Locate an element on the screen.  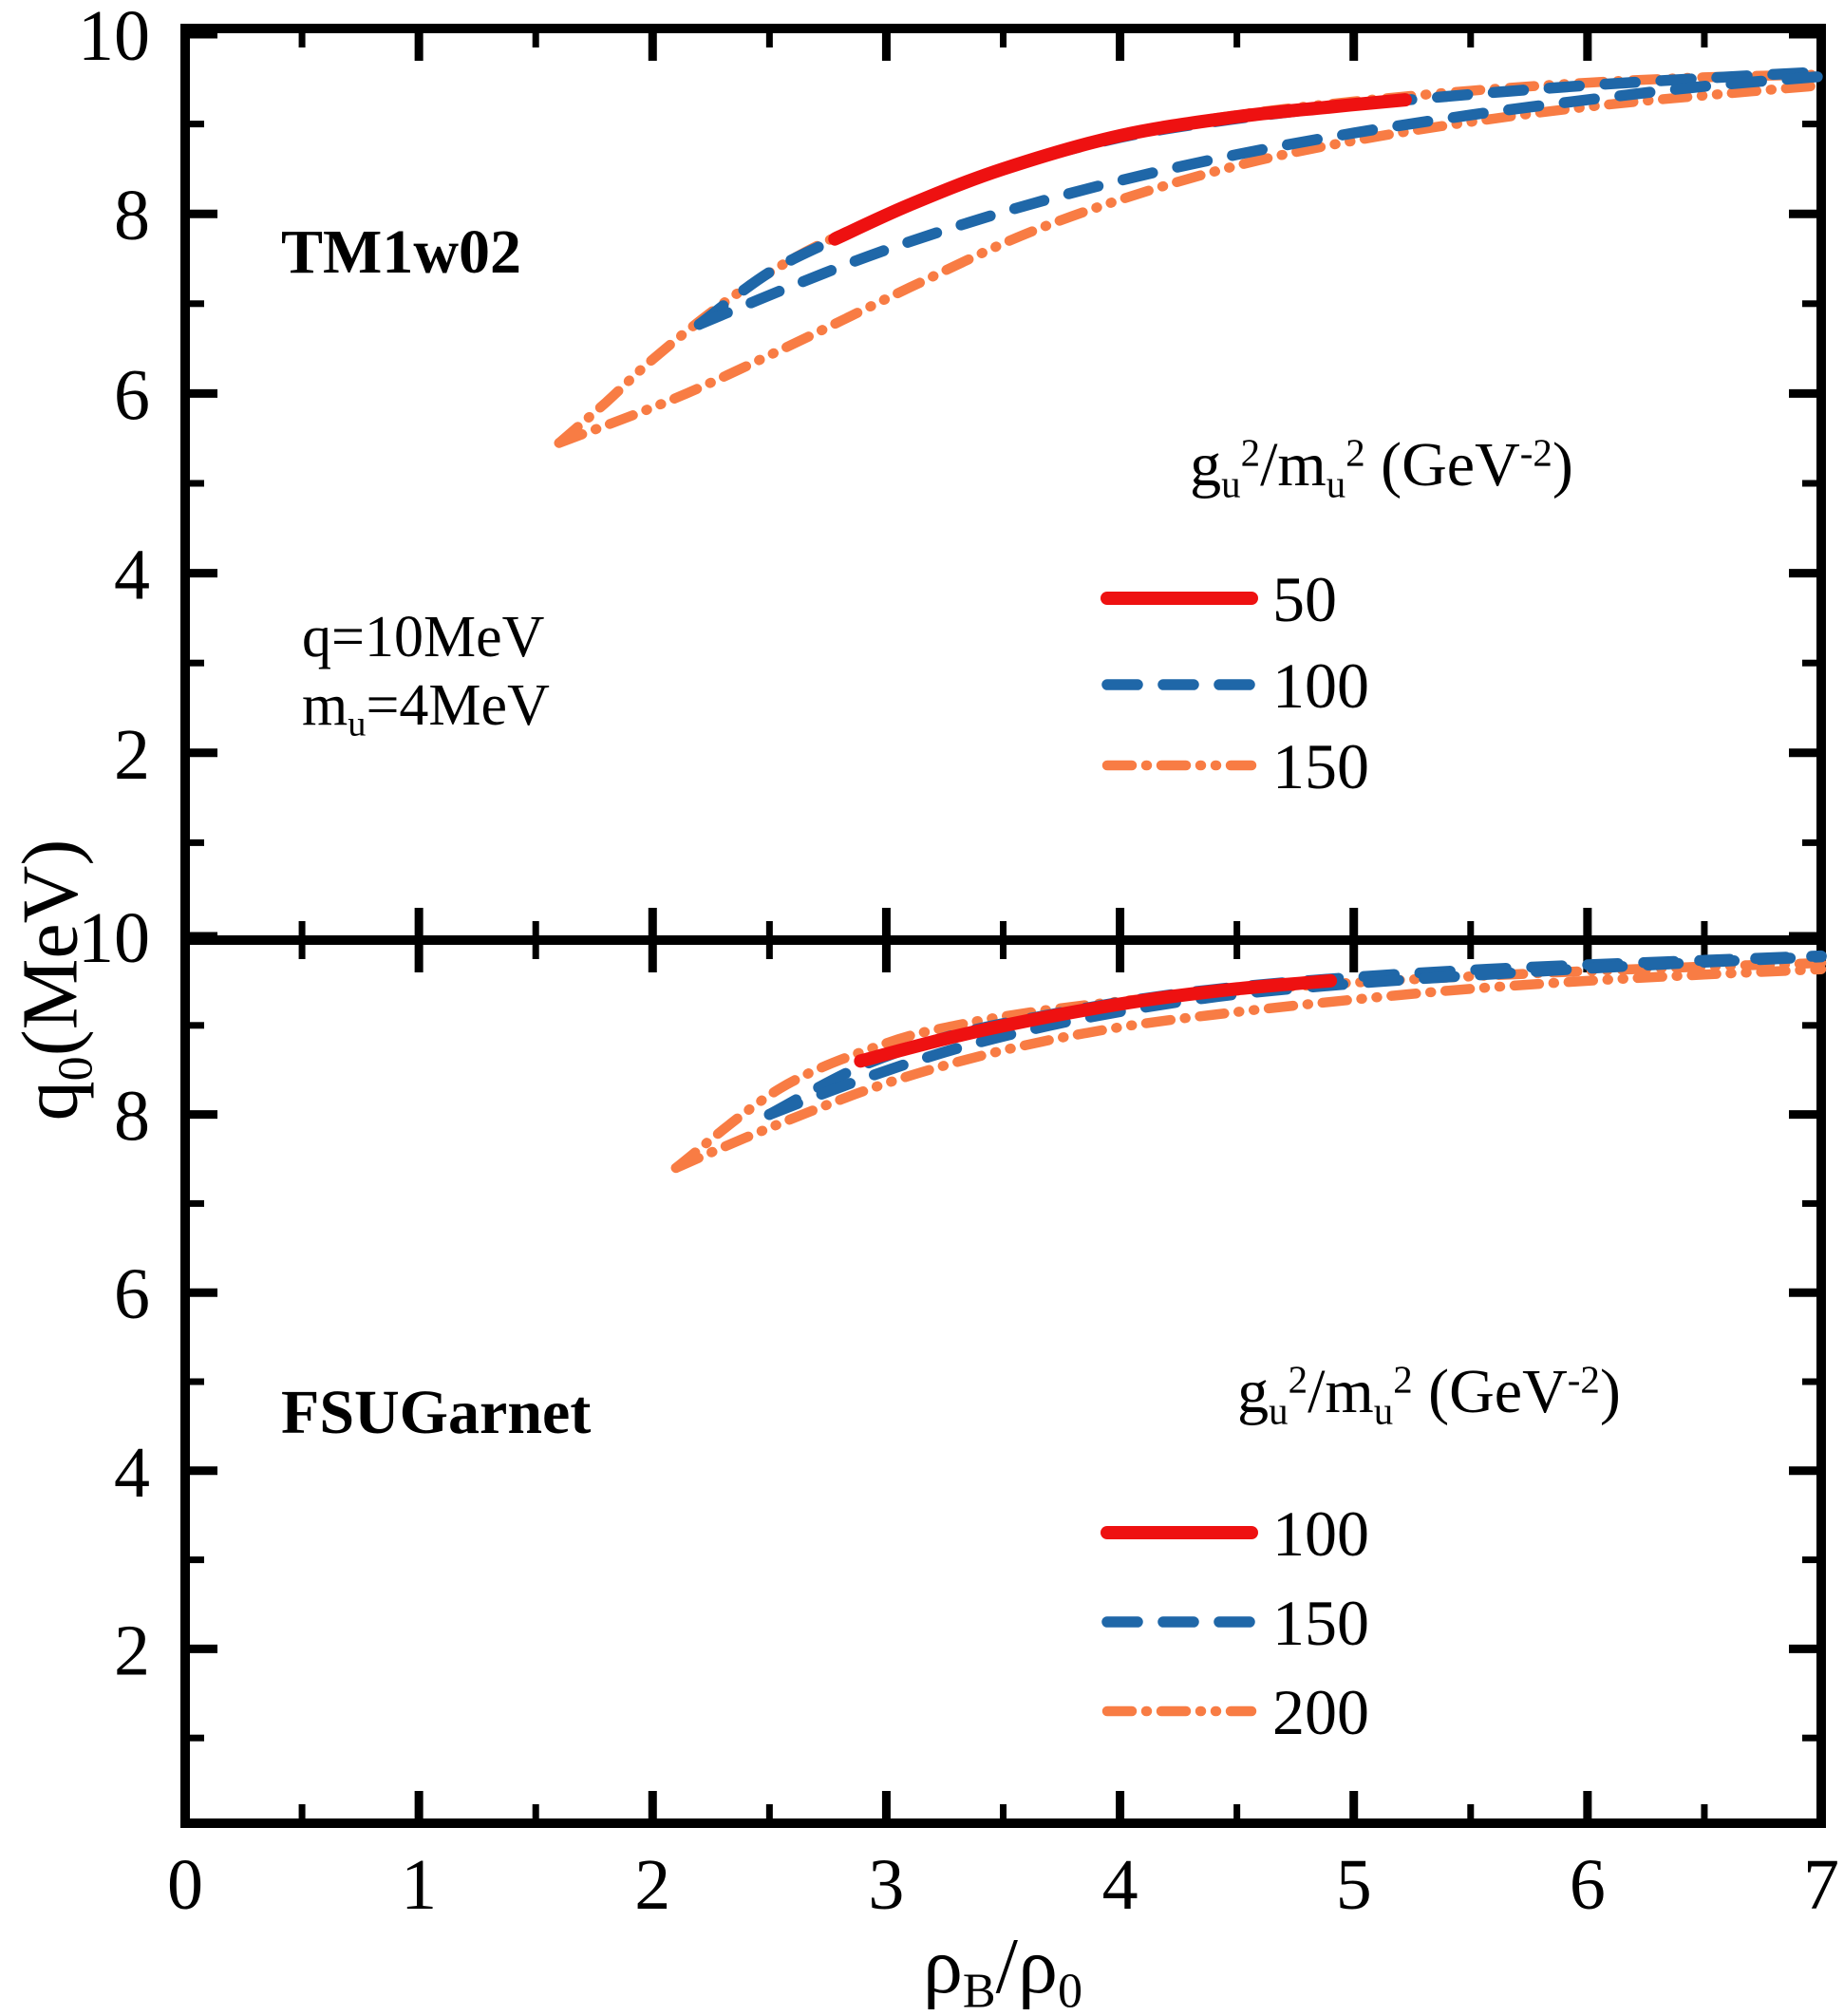
legend-label-150-panel1: 150 is located at coordinates (1320, 1623).